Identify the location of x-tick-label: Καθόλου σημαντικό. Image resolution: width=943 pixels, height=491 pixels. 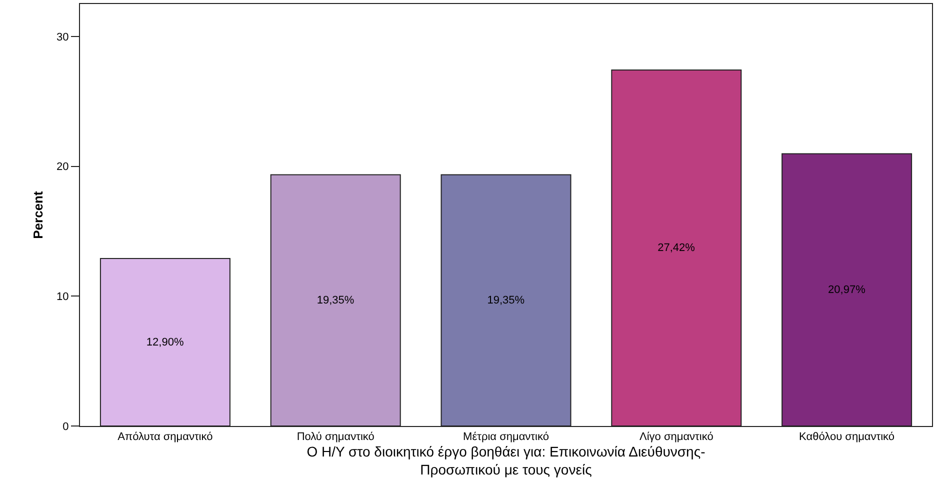
(847, 437).